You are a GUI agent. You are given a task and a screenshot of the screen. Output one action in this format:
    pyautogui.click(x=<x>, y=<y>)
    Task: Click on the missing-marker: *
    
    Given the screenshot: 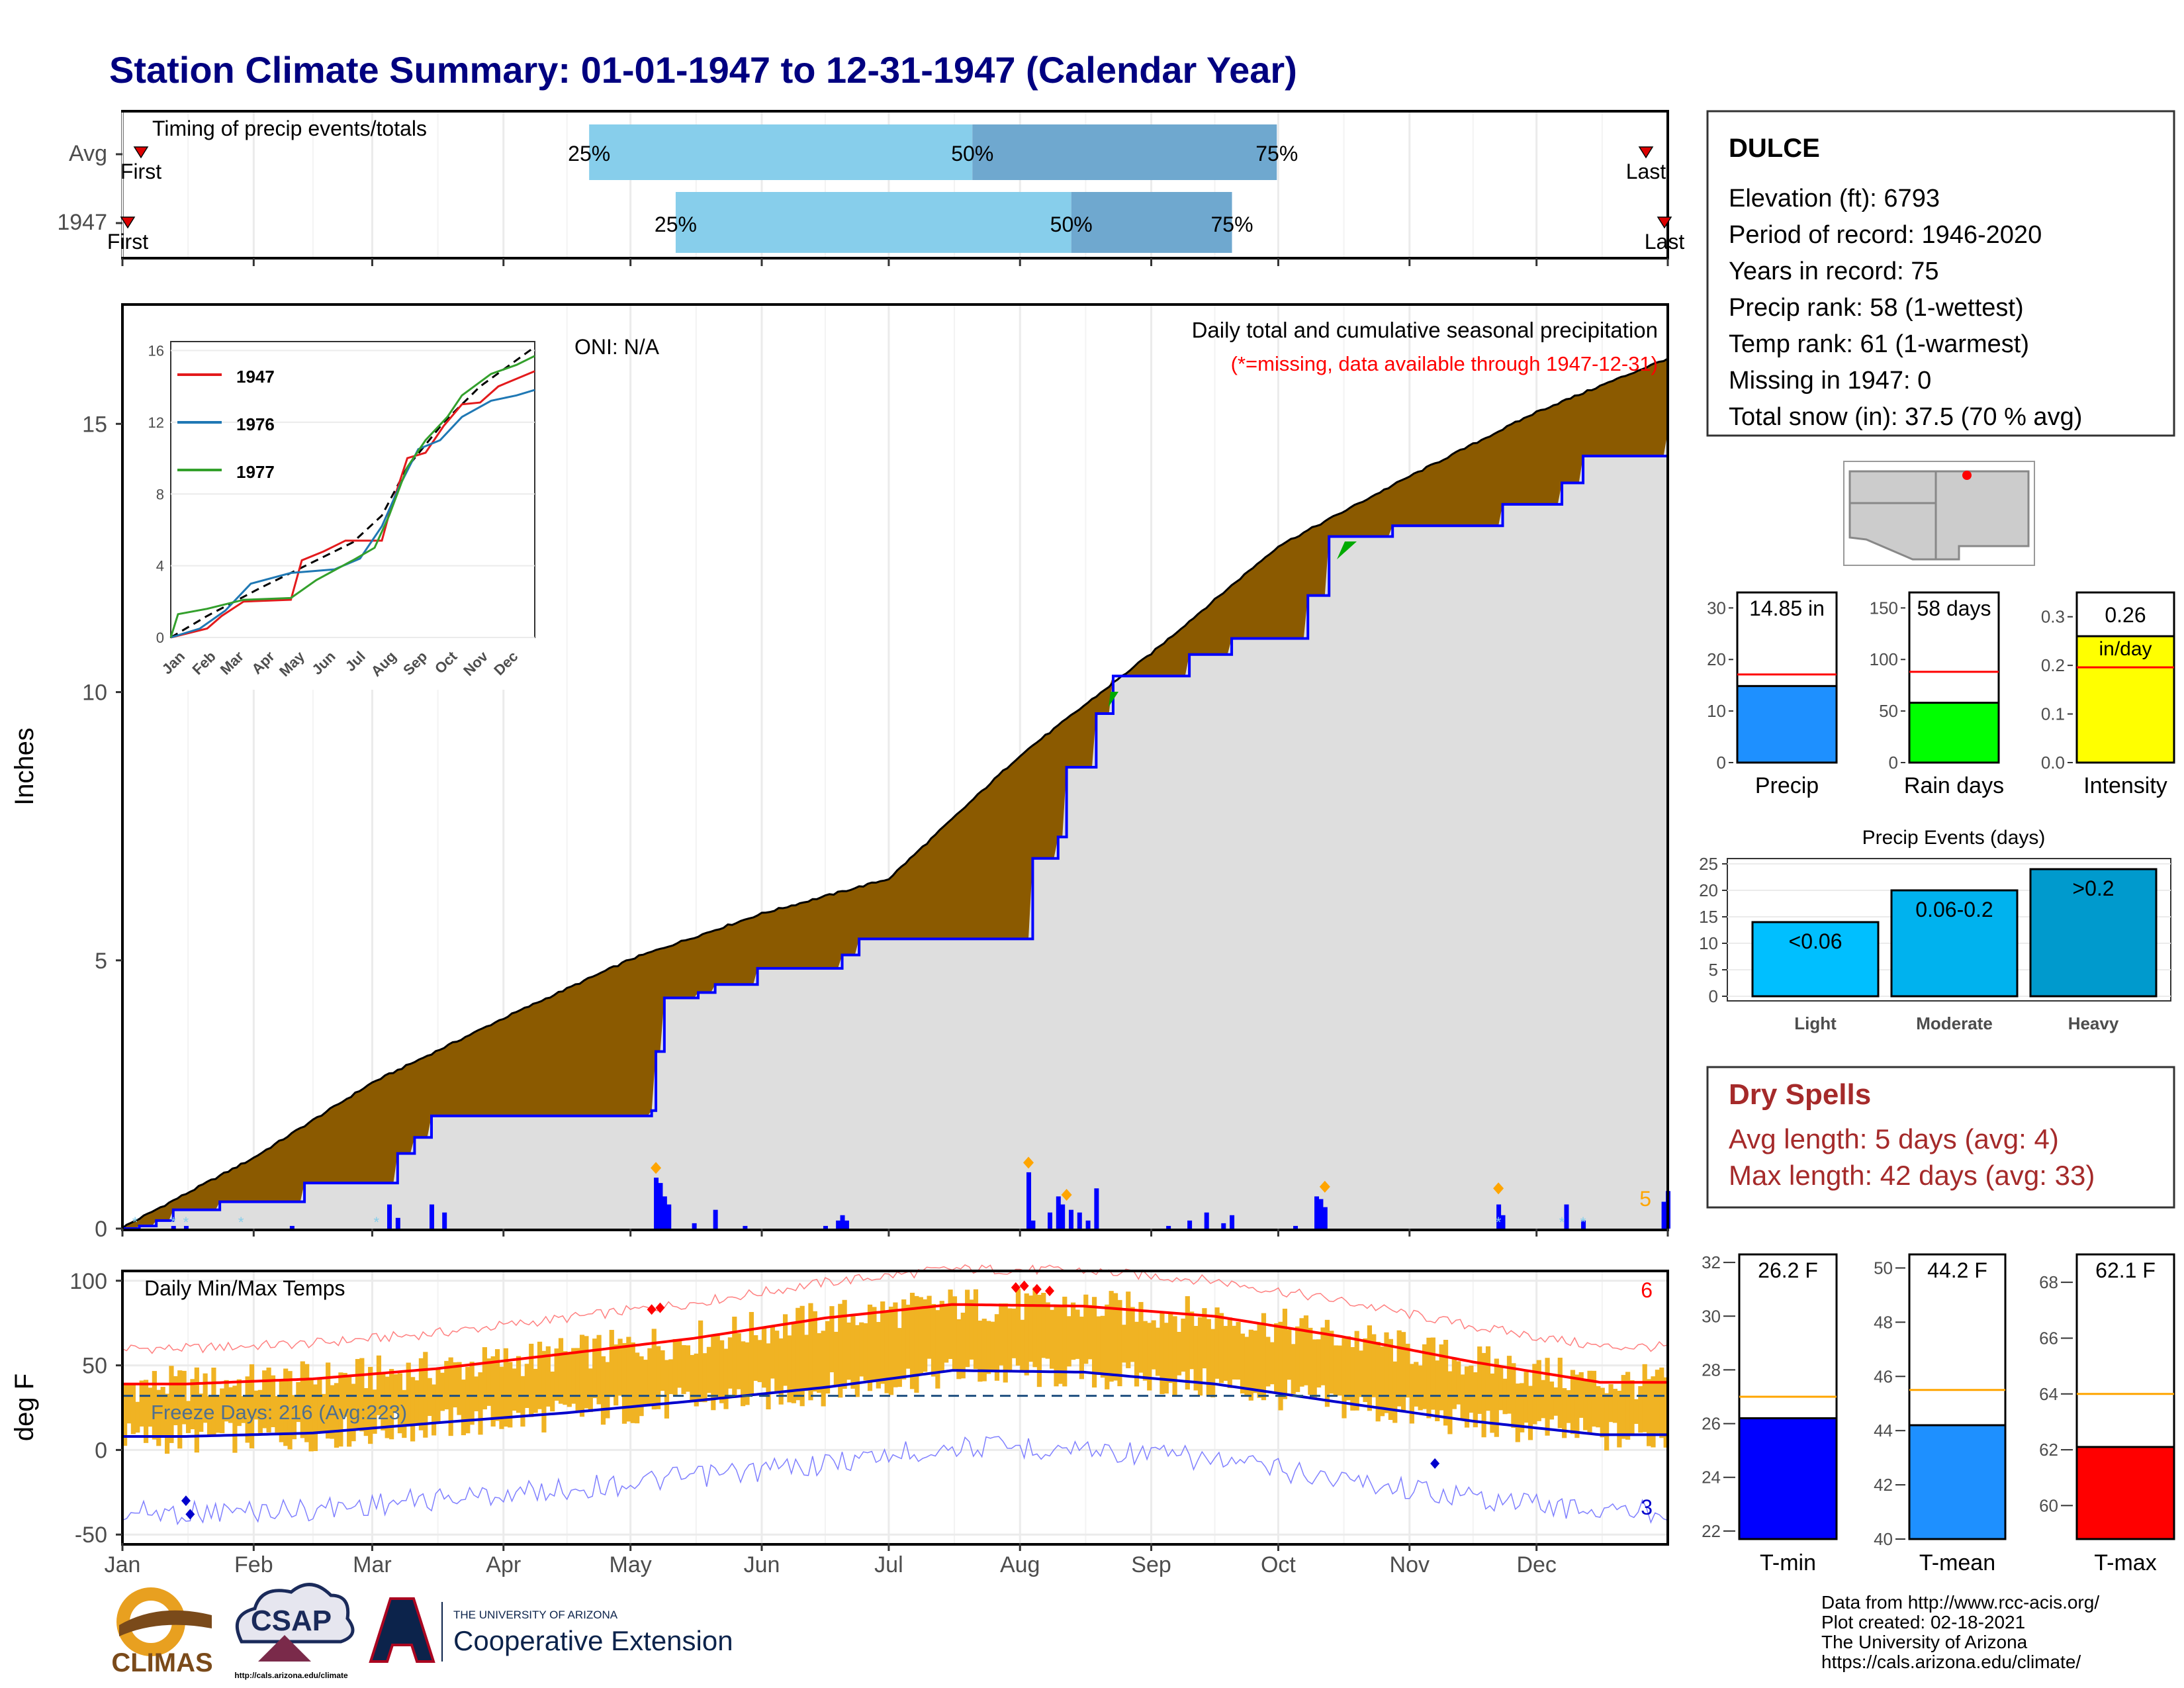 What is the action you would take?
    pyautogui.click(x=173, y=1222)
    